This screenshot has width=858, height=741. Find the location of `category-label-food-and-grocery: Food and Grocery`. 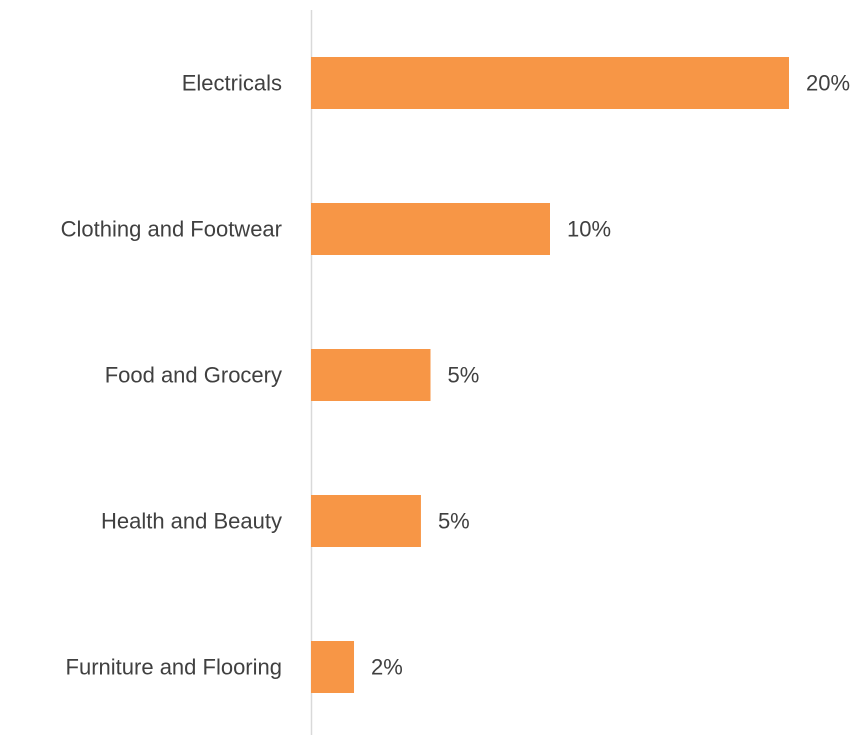

category-label-food-and-grocery: Food and Grocery is located at coordinates (193, 375).